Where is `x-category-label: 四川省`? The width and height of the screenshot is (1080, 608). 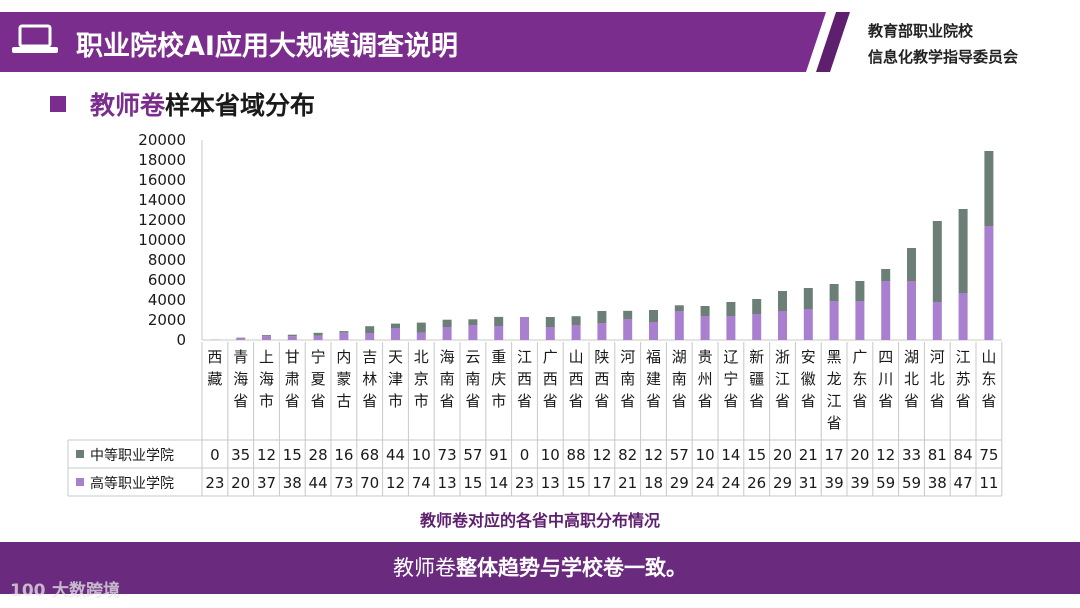
x-category-label: 四川省 is located at coordinates (885, 379).